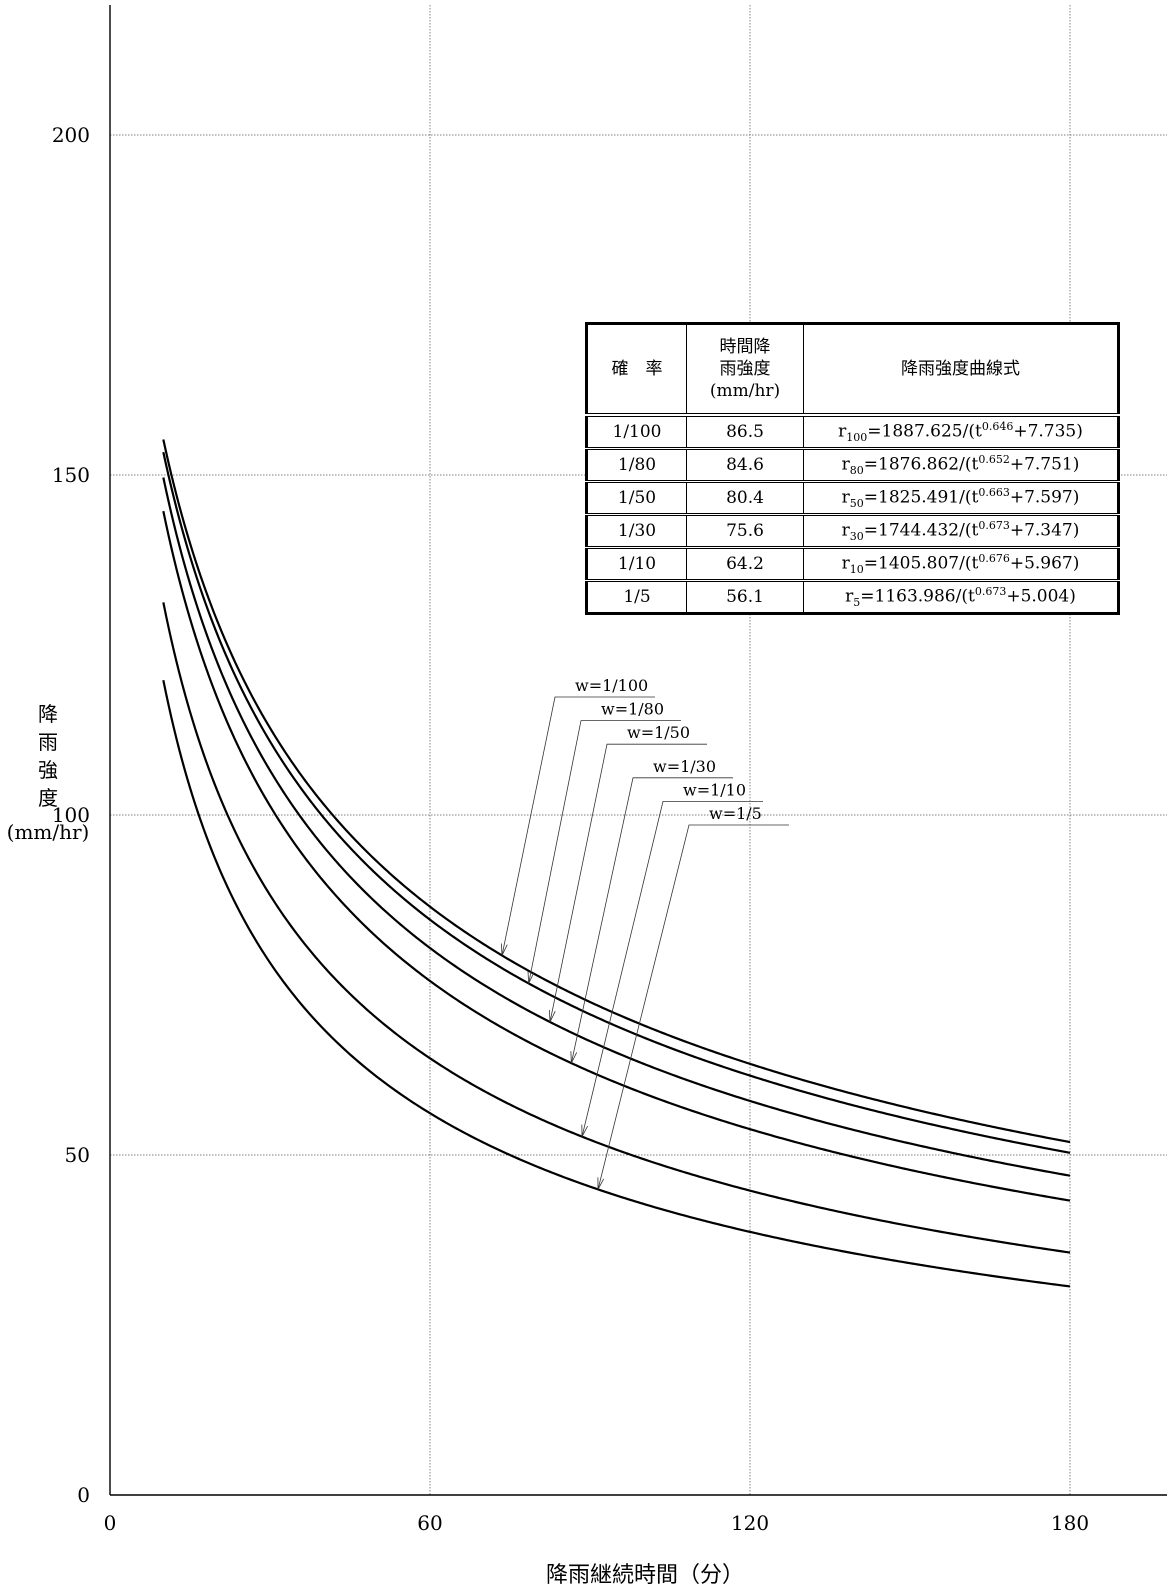  What do you see at coordinates (71, 815) in the screenshot?
I see `y-tick-label: 100` at bounding box center [71, 815].